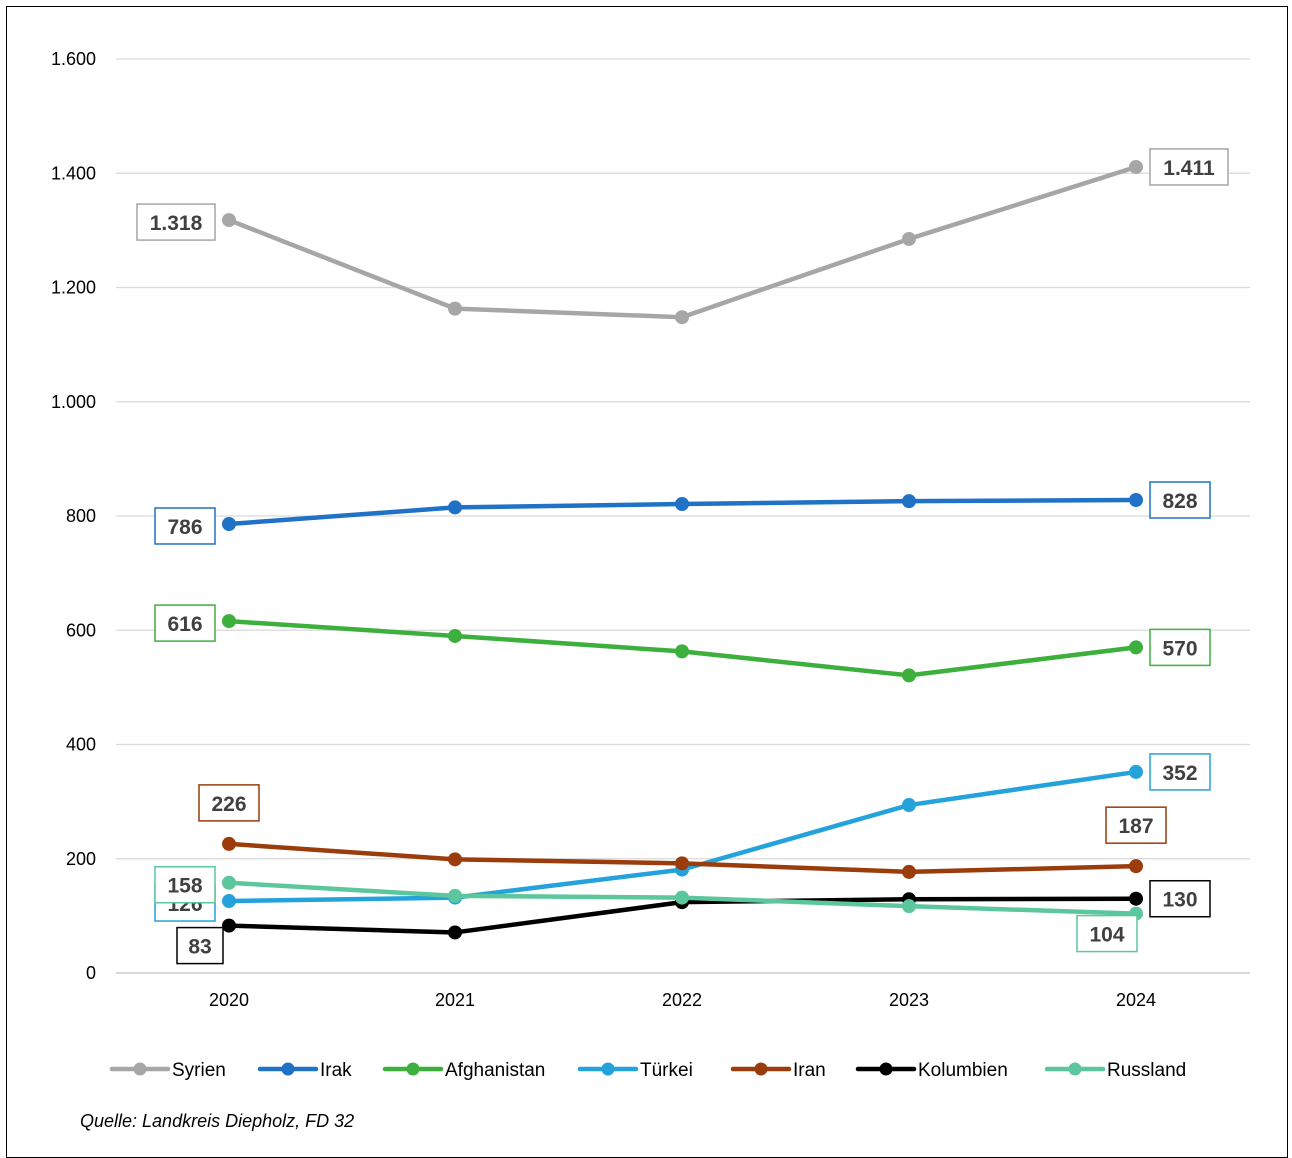 The height and width of the screenshot is (1158, 1292). What do you see at coordinates (288, 1069) in the screenshot?
I see `legend-marker-irak` at bounding box center [288, 1069].